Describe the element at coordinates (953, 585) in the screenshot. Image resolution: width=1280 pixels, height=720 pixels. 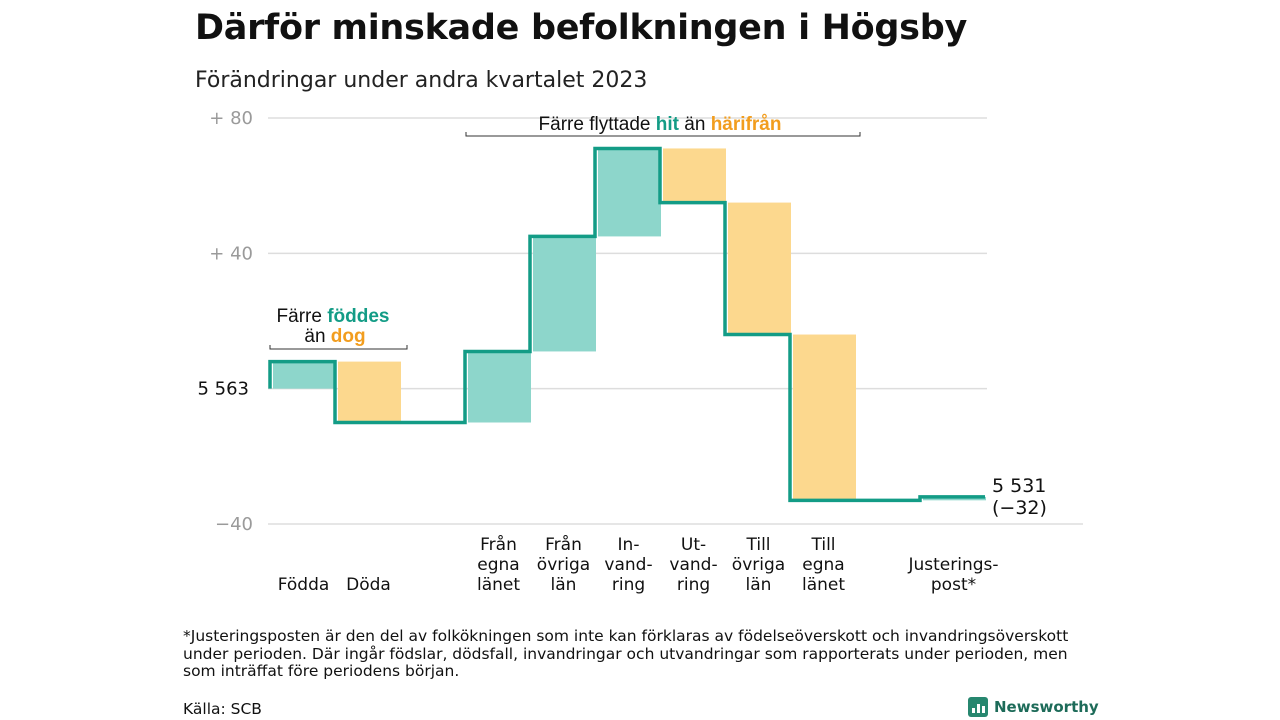
I see `category-label: post*` at that location.